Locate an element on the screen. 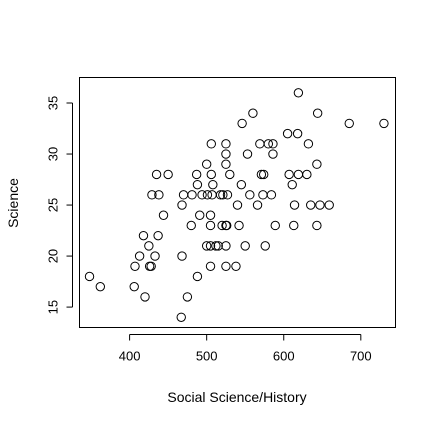 The height and width of the screenshot is (426, 436). y-tick-label: 25 is located at coordinates (53, 205).